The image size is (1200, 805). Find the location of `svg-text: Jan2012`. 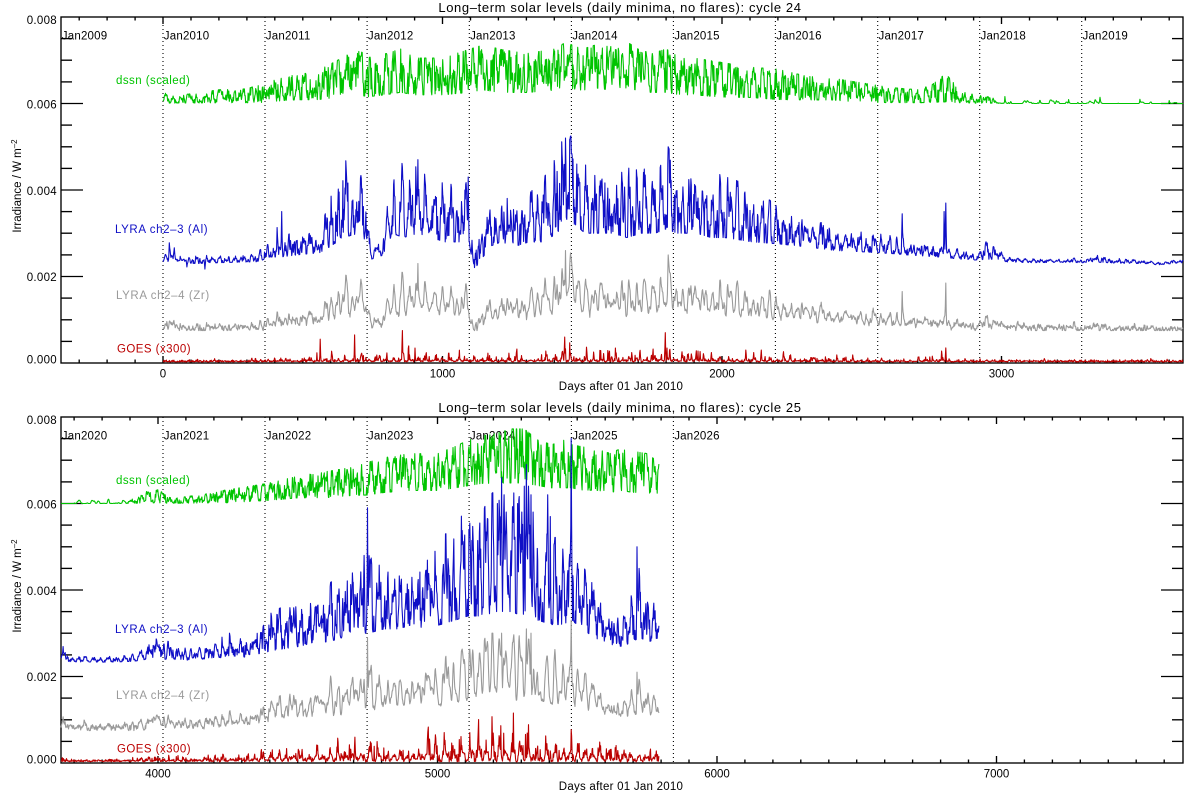

svg-text: Jan2012 is located at coordinates (391, 37).